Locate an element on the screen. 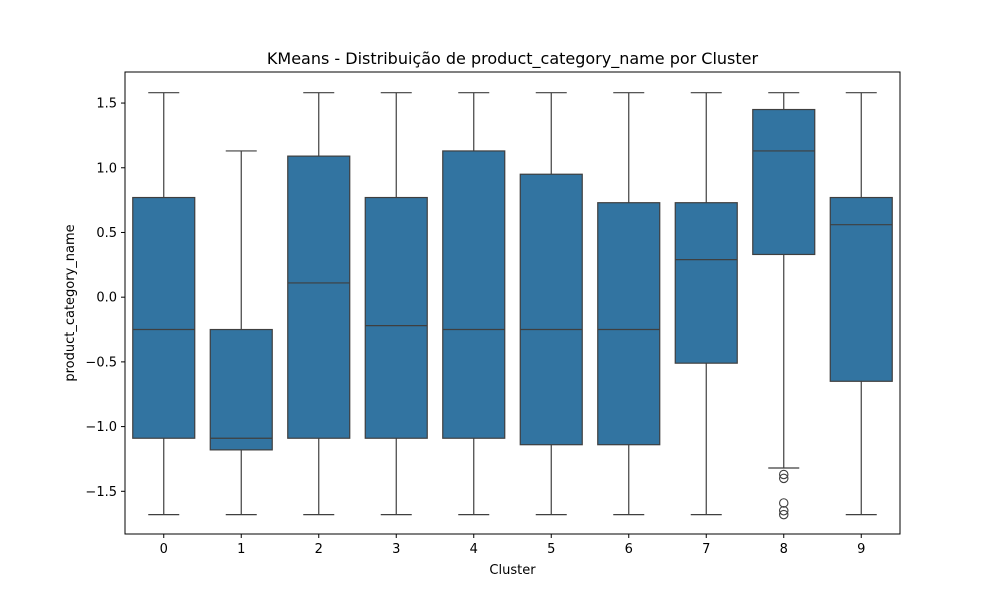  x-tick-label: 9 is located at coordinates (861, 549).